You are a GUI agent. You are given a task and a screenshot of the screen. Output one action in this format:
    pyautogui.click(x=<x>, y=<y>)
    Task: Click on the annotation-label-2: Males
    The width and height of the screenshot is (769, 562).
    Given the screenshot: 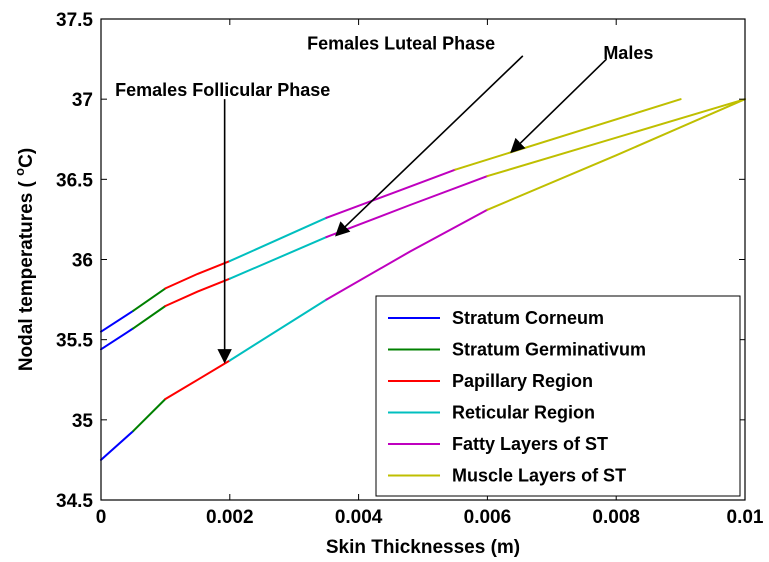 What is the action you would take?
    pyautogui.click(x=628, y=53)
    